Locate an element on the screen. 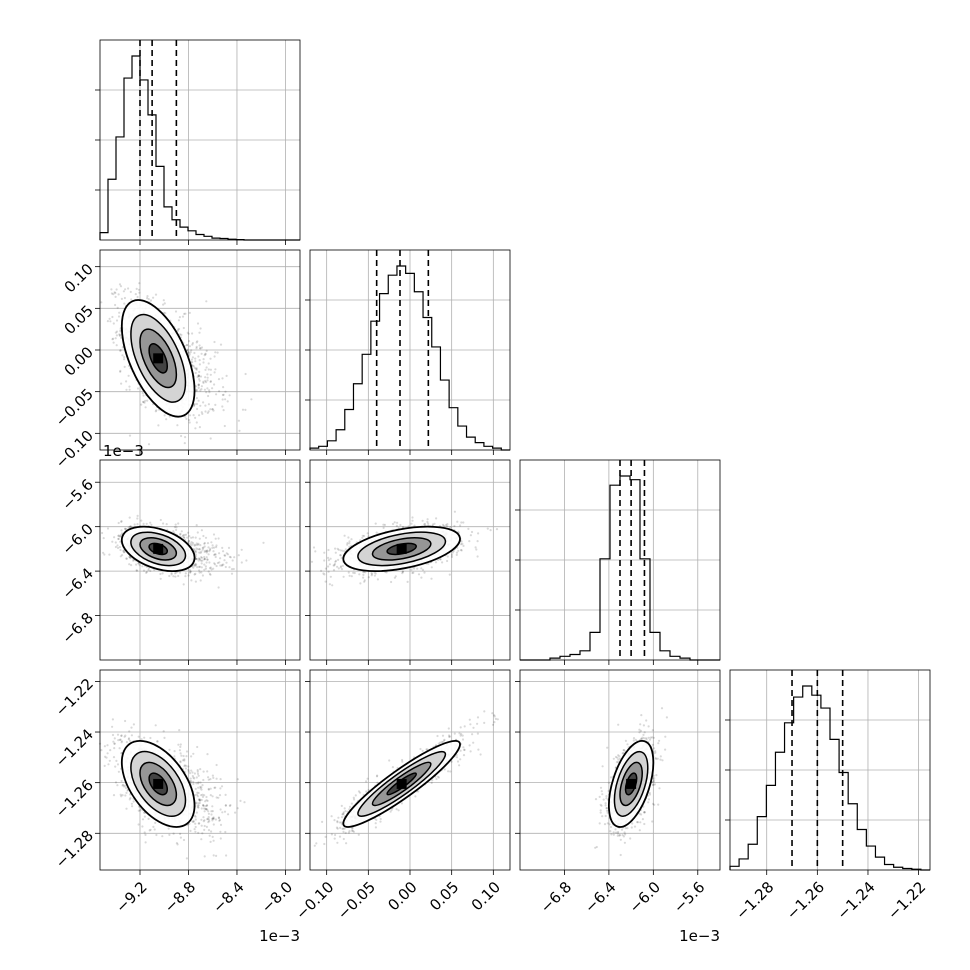 Image resolution: width=970 pixels, height=970 pixels. x-tick-label: −1.24 is located at coordinates (855, 900).